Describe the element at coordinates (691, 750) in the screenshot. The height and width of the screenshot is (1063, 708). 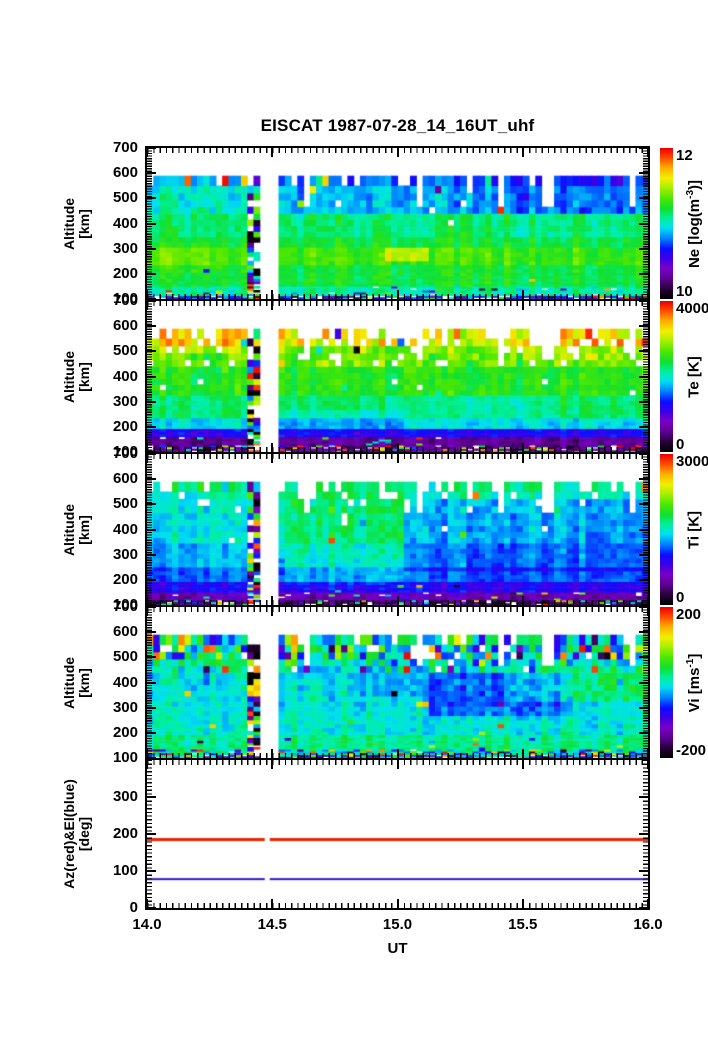
I see `colorbar-min-label: -200` at that location.